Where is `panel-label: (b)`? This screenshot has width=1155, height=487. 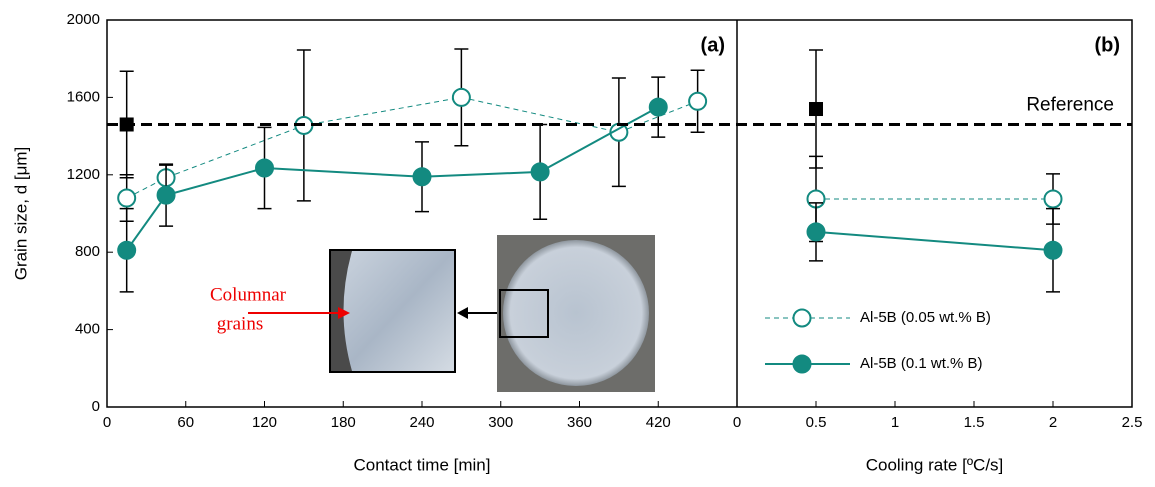 panel-label: (b) is located at coordinates (1107, 45).